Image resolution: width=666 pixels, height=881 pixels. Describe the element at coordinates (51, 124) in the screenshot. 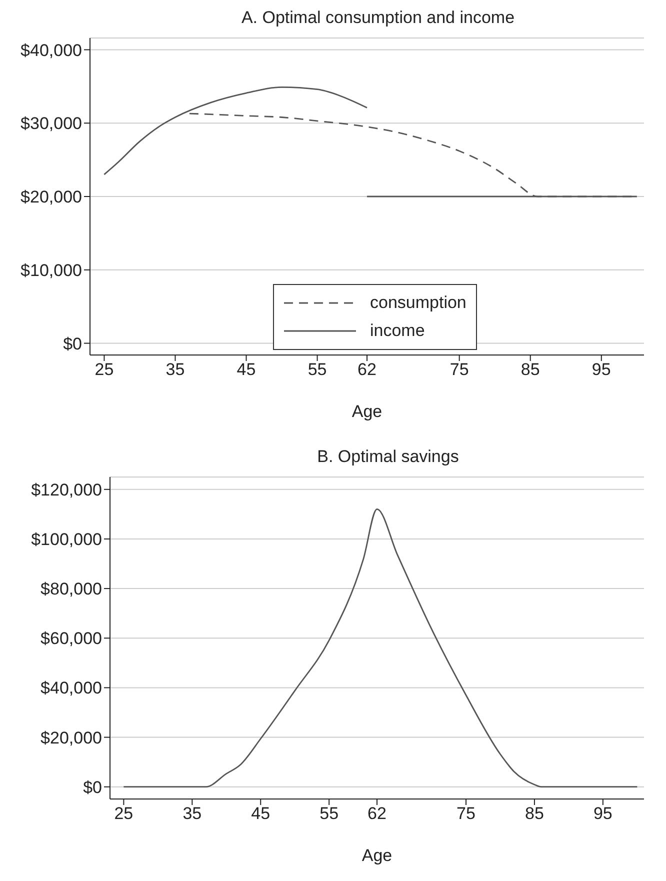

I see `y-tick-label: $30,000` at that location.